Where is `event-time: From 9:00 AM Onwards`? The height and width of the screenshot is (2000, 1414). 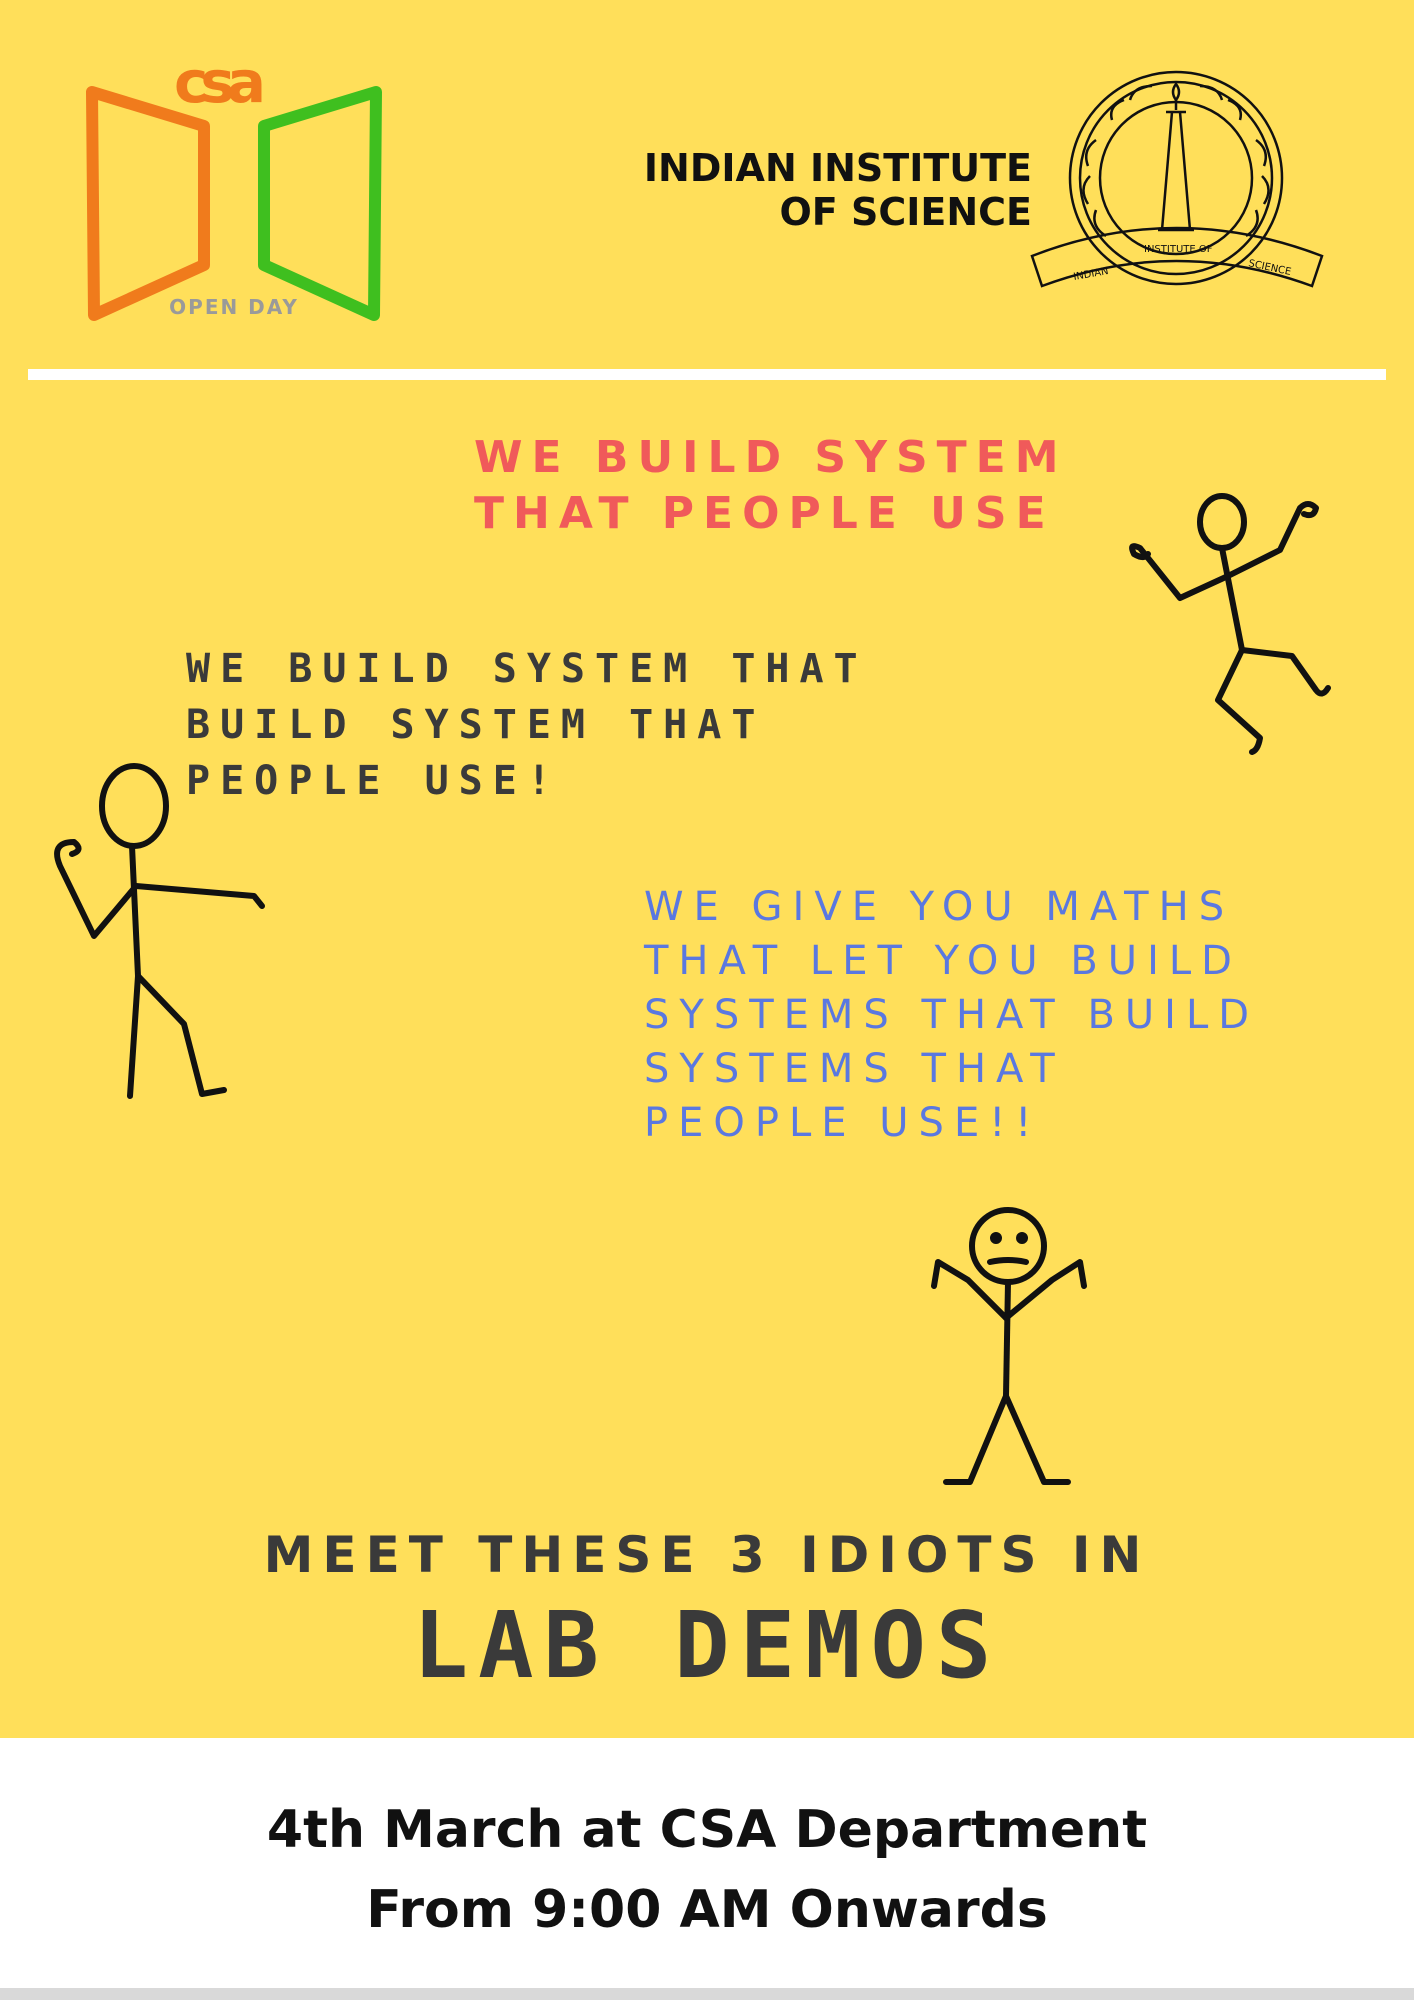 event-time: From 9:00 AM Onwards is located at coordinates (707, 1910).